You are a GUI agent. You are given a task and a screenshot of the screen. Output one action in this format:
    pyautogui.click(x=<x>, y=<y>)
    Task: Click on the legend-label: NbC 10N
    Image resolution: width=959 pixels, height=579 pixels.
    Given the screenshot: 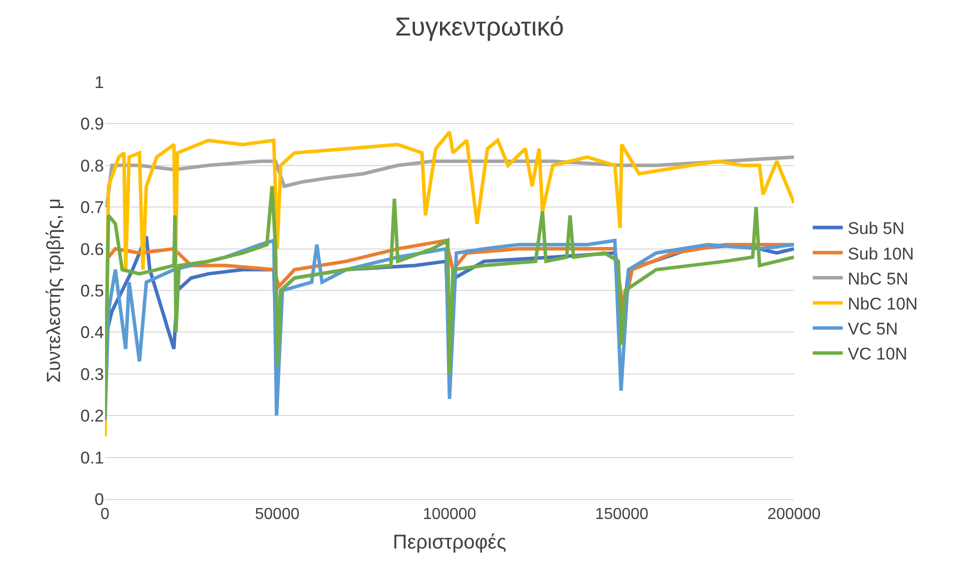 What is the action you would take?
    pyautogui.click(x=883, y=304)
    